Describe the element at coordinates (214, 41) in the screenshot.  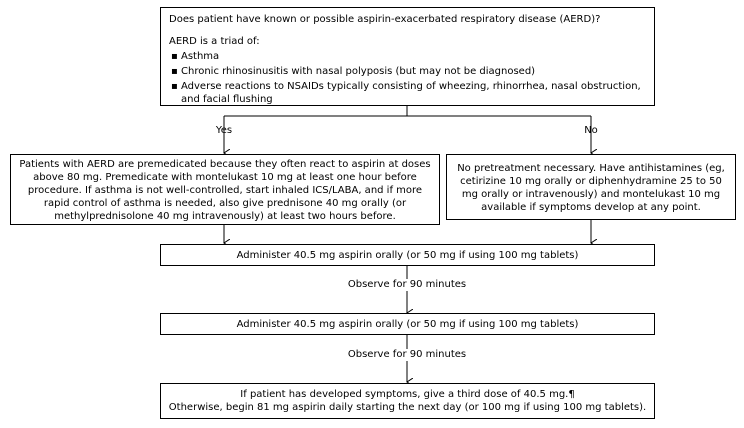
I see `aerd-triad-intro: AERD is a triad of:` at that location.